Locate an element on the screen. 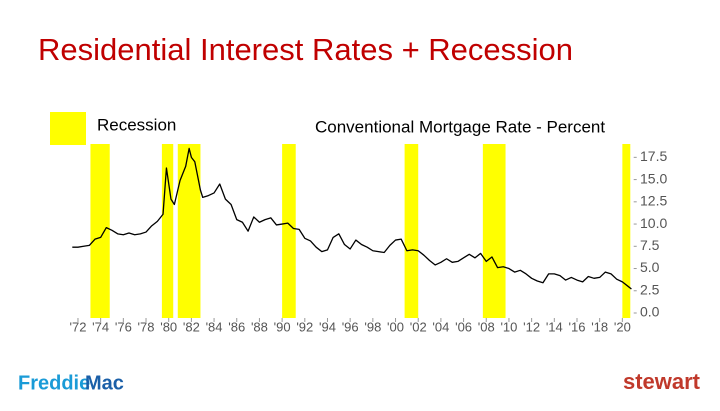 This screenshot has width=720, height=411. y-tick-label: 12.5 is located at coordinates (653, 201).